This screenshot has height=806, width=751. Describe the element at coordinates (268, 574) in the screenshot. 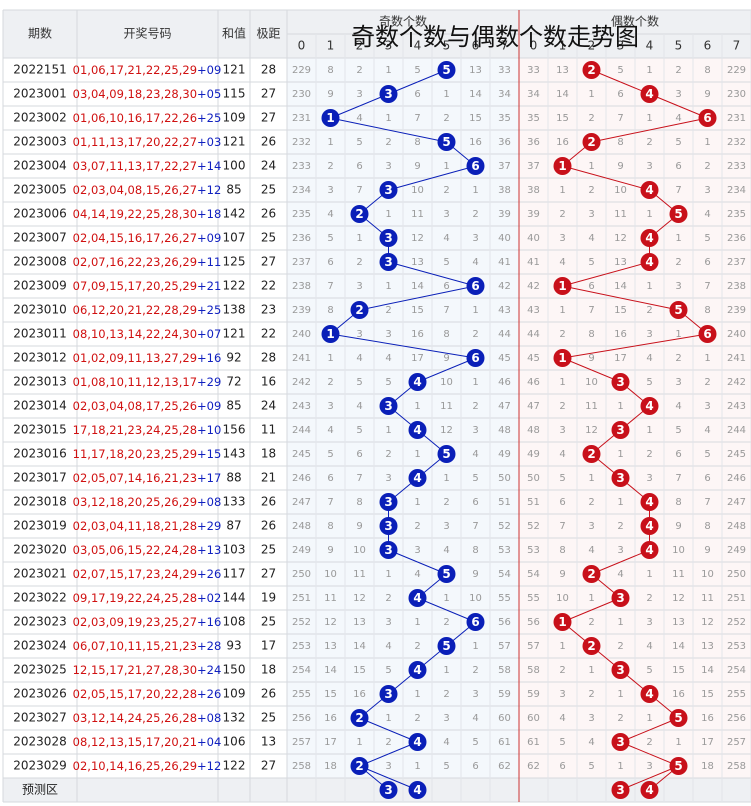

I see `span: 27` at that location.